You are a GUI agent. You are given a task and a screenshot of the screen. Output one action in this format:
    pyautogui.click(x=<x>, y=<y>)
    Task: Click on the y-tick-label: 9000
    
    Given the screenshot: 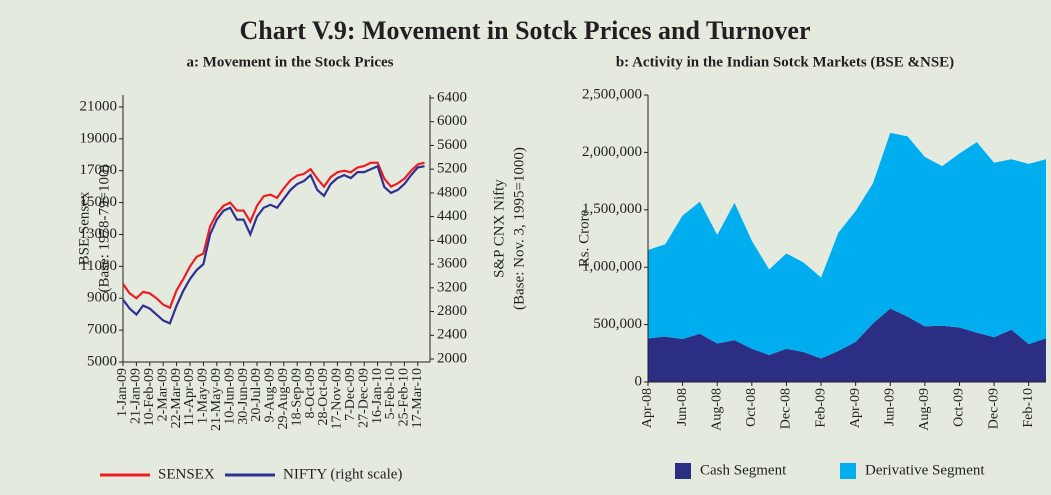 What is the action you would take?
    pyautogui.click(x=102, y=298)
    